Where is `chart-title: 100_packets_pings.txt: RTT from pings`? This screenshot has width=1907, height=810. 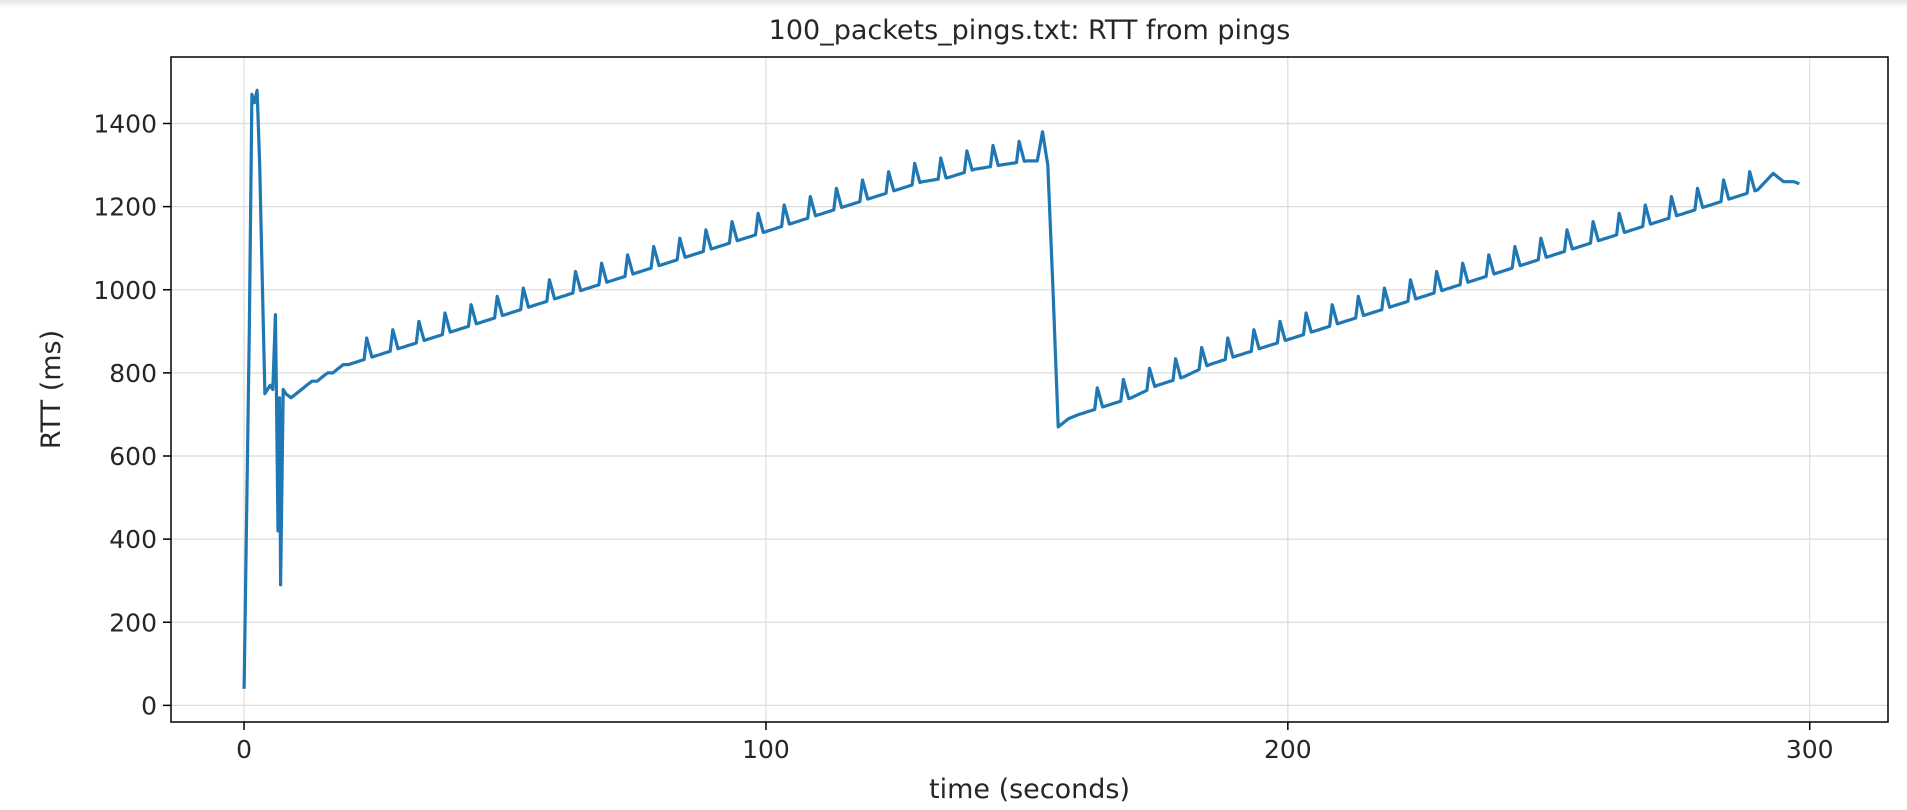 chart-title: 100_packets_pings.txt: RTT from pings is located at coordinates (1030, 30).